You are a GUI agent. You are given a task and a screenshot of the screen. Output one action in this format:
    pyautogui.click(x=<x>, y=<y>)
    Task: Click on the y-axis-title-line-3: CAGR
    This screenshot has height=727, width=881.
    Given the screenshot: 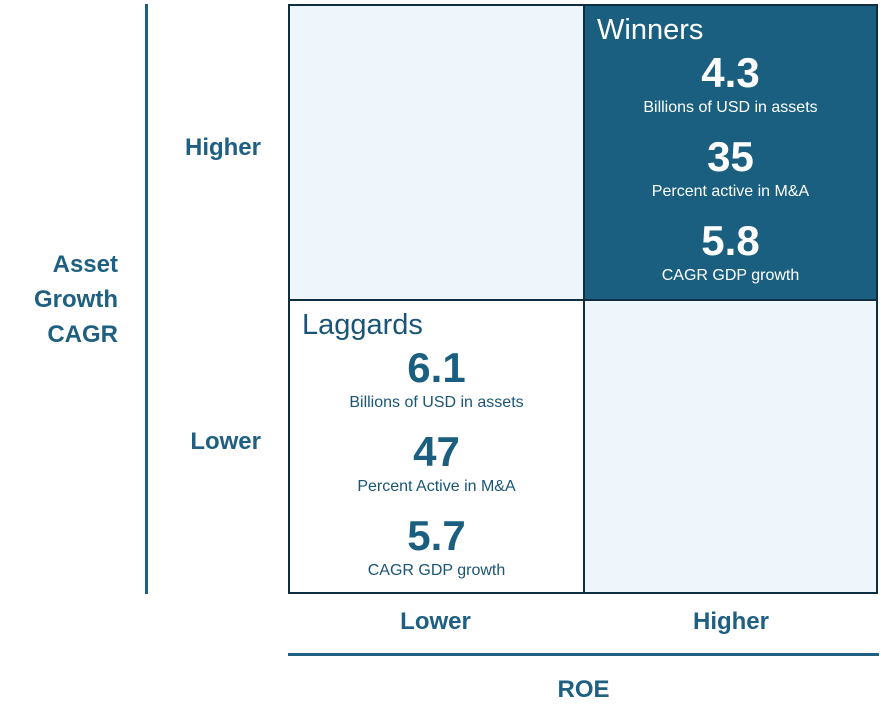 What is the action you would take?
    pyautogui.click(x=82, y=334)
    